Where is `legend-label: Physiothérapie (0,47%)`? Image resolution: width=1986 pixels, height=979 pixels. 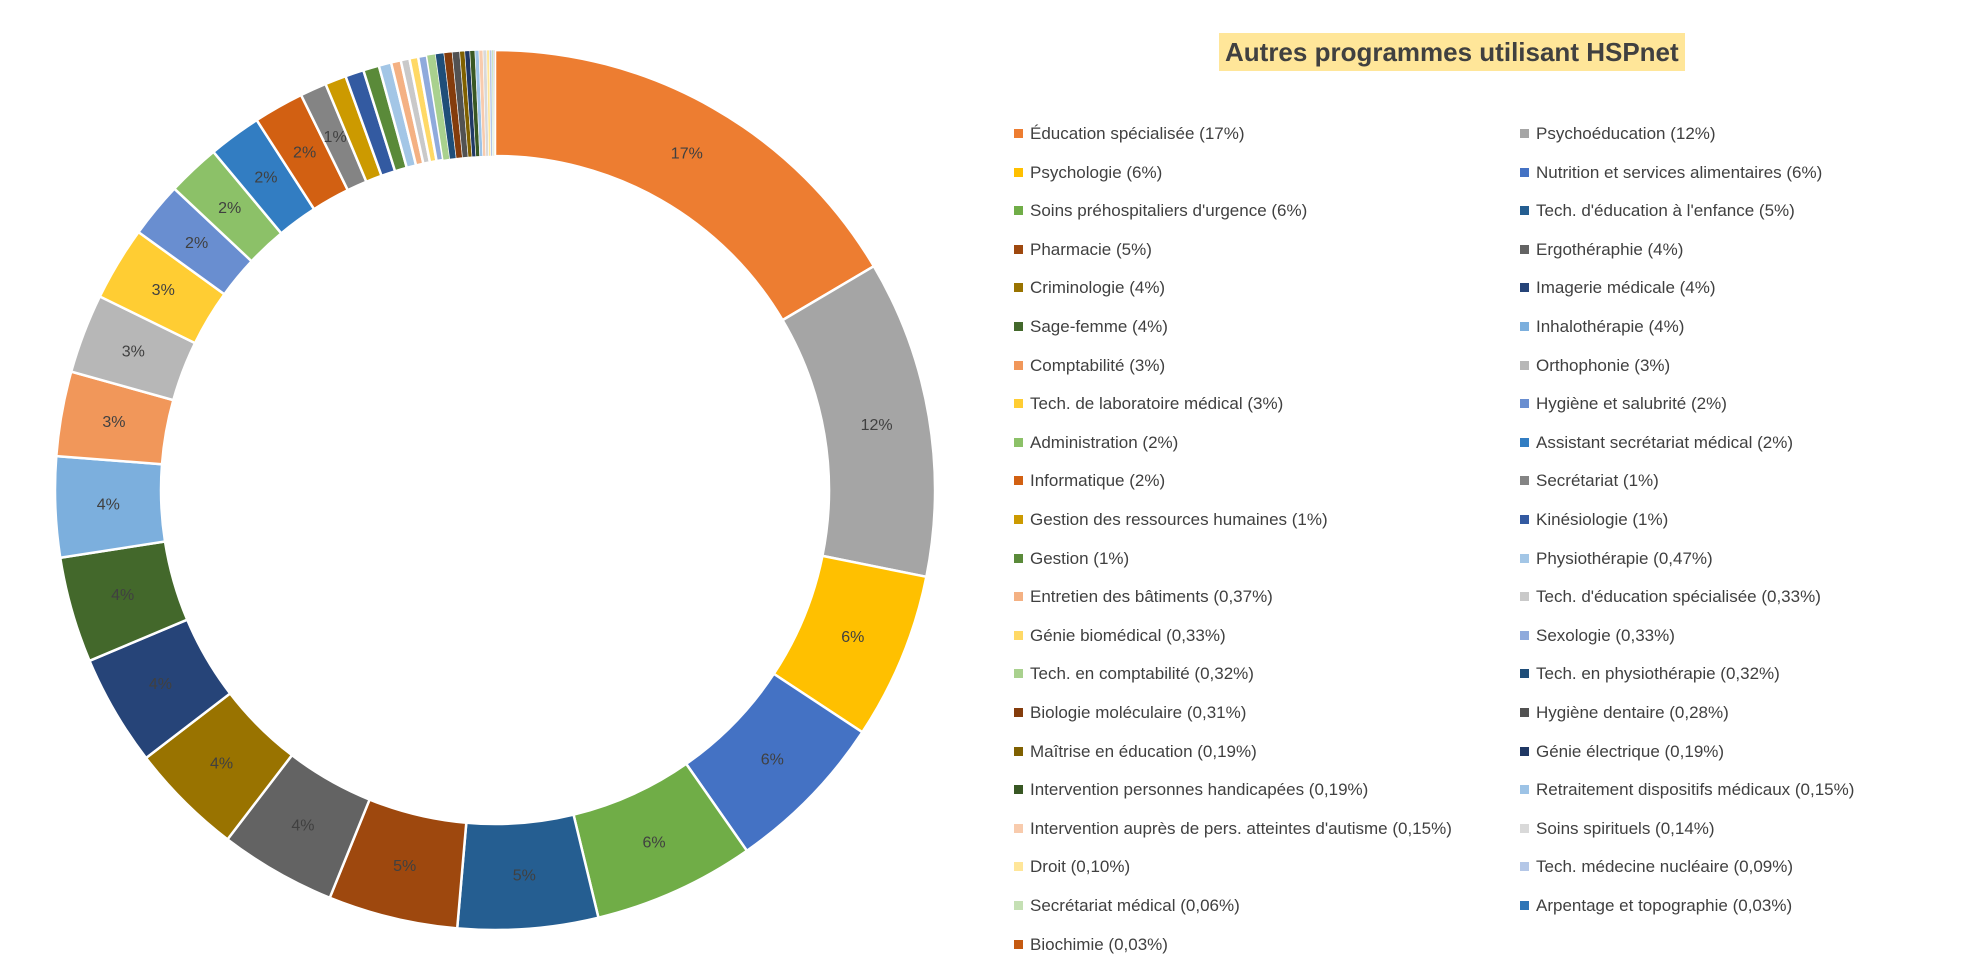 legend-label: Physiothérapie (0,47%) is located at coordinates (1624, 558).